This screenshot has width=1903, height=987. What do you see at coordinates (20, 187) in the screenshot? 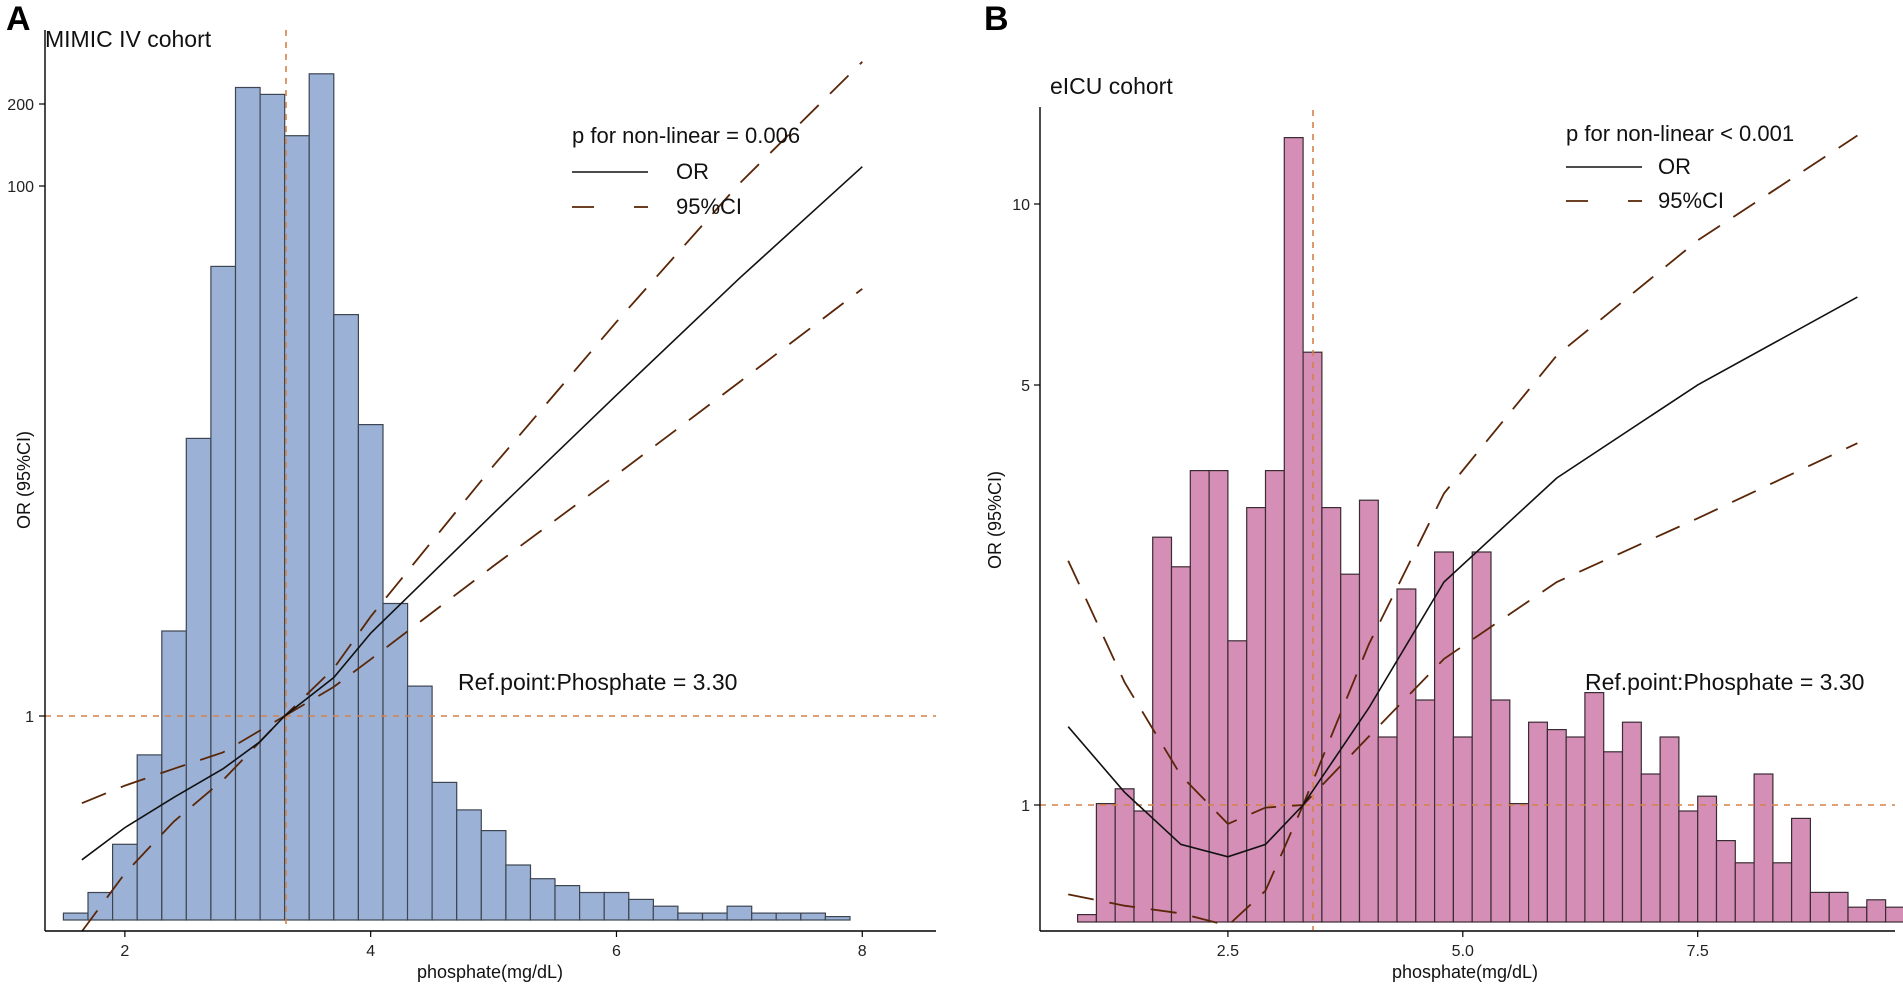
I see `panel-a-ytick-100: 100` at bounding box center [20, 187].